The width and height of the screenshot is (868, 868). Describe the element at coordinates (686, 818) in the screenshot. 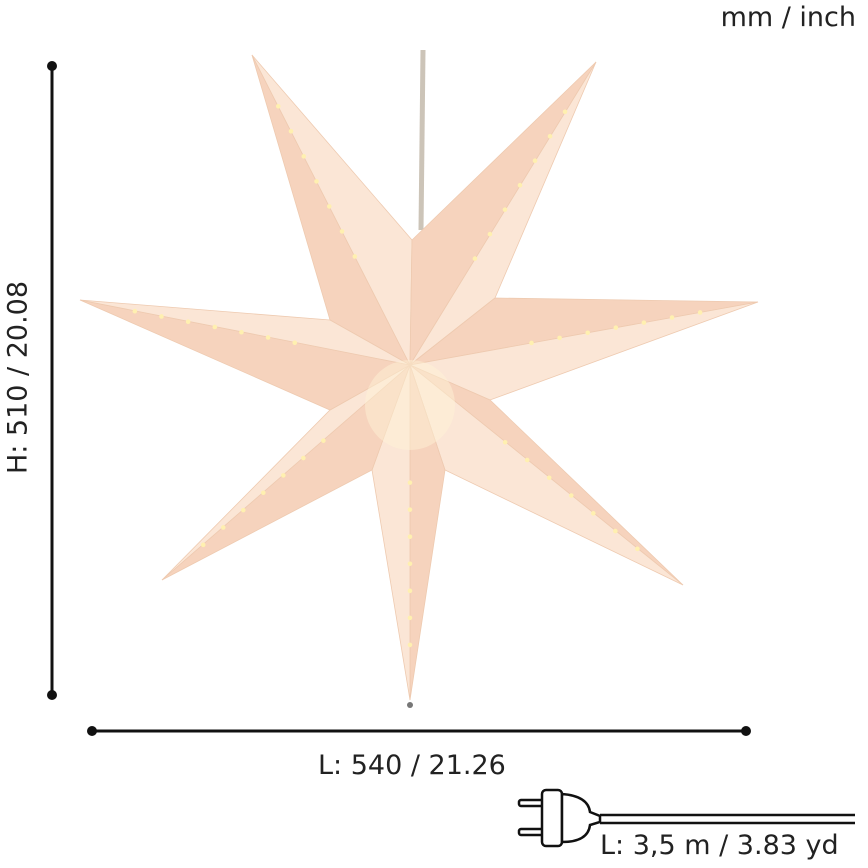

I see `plug-icon` at that location.